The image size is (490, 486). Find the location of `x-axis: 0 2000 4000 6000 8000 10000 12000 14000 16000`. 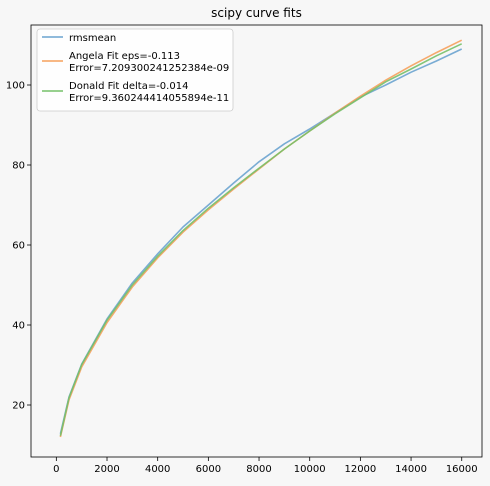

x-axis: 0 2000 4000 6000 8000 10000 12000 14000 16000 is located at coordinates (265, 466).